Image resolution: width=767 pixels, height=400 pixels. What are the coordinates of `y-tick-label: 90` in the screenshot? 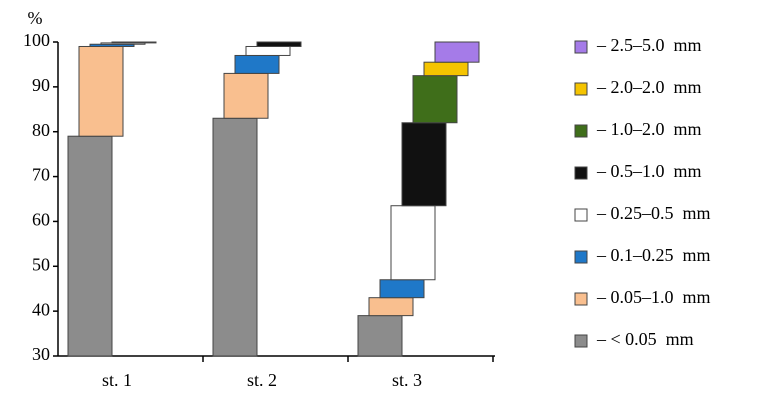 It's located at (41, 85).